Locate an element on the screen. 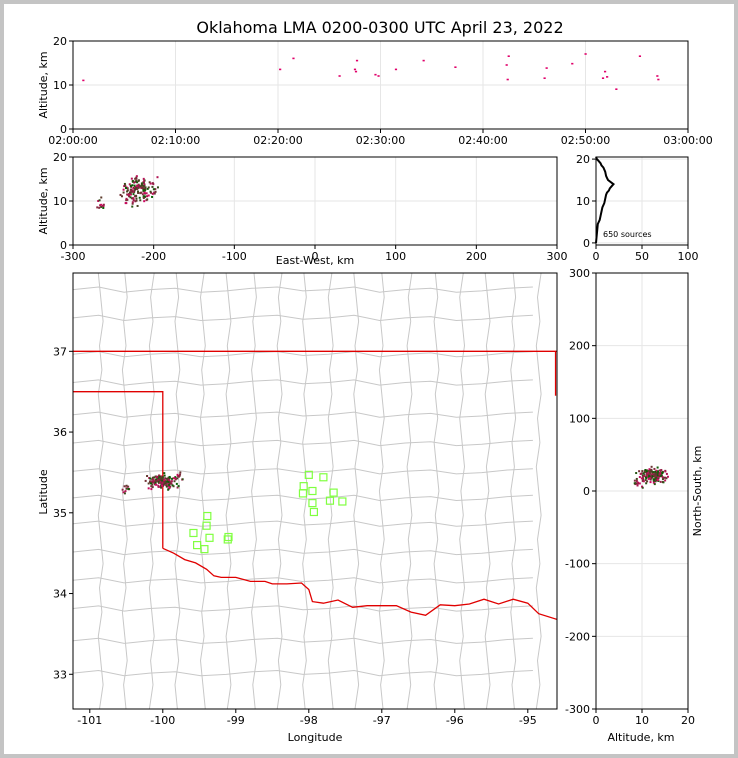 This screenshot has width=738, height=758. longitude-tick-label: -95 is located at coordinates (528, 720).